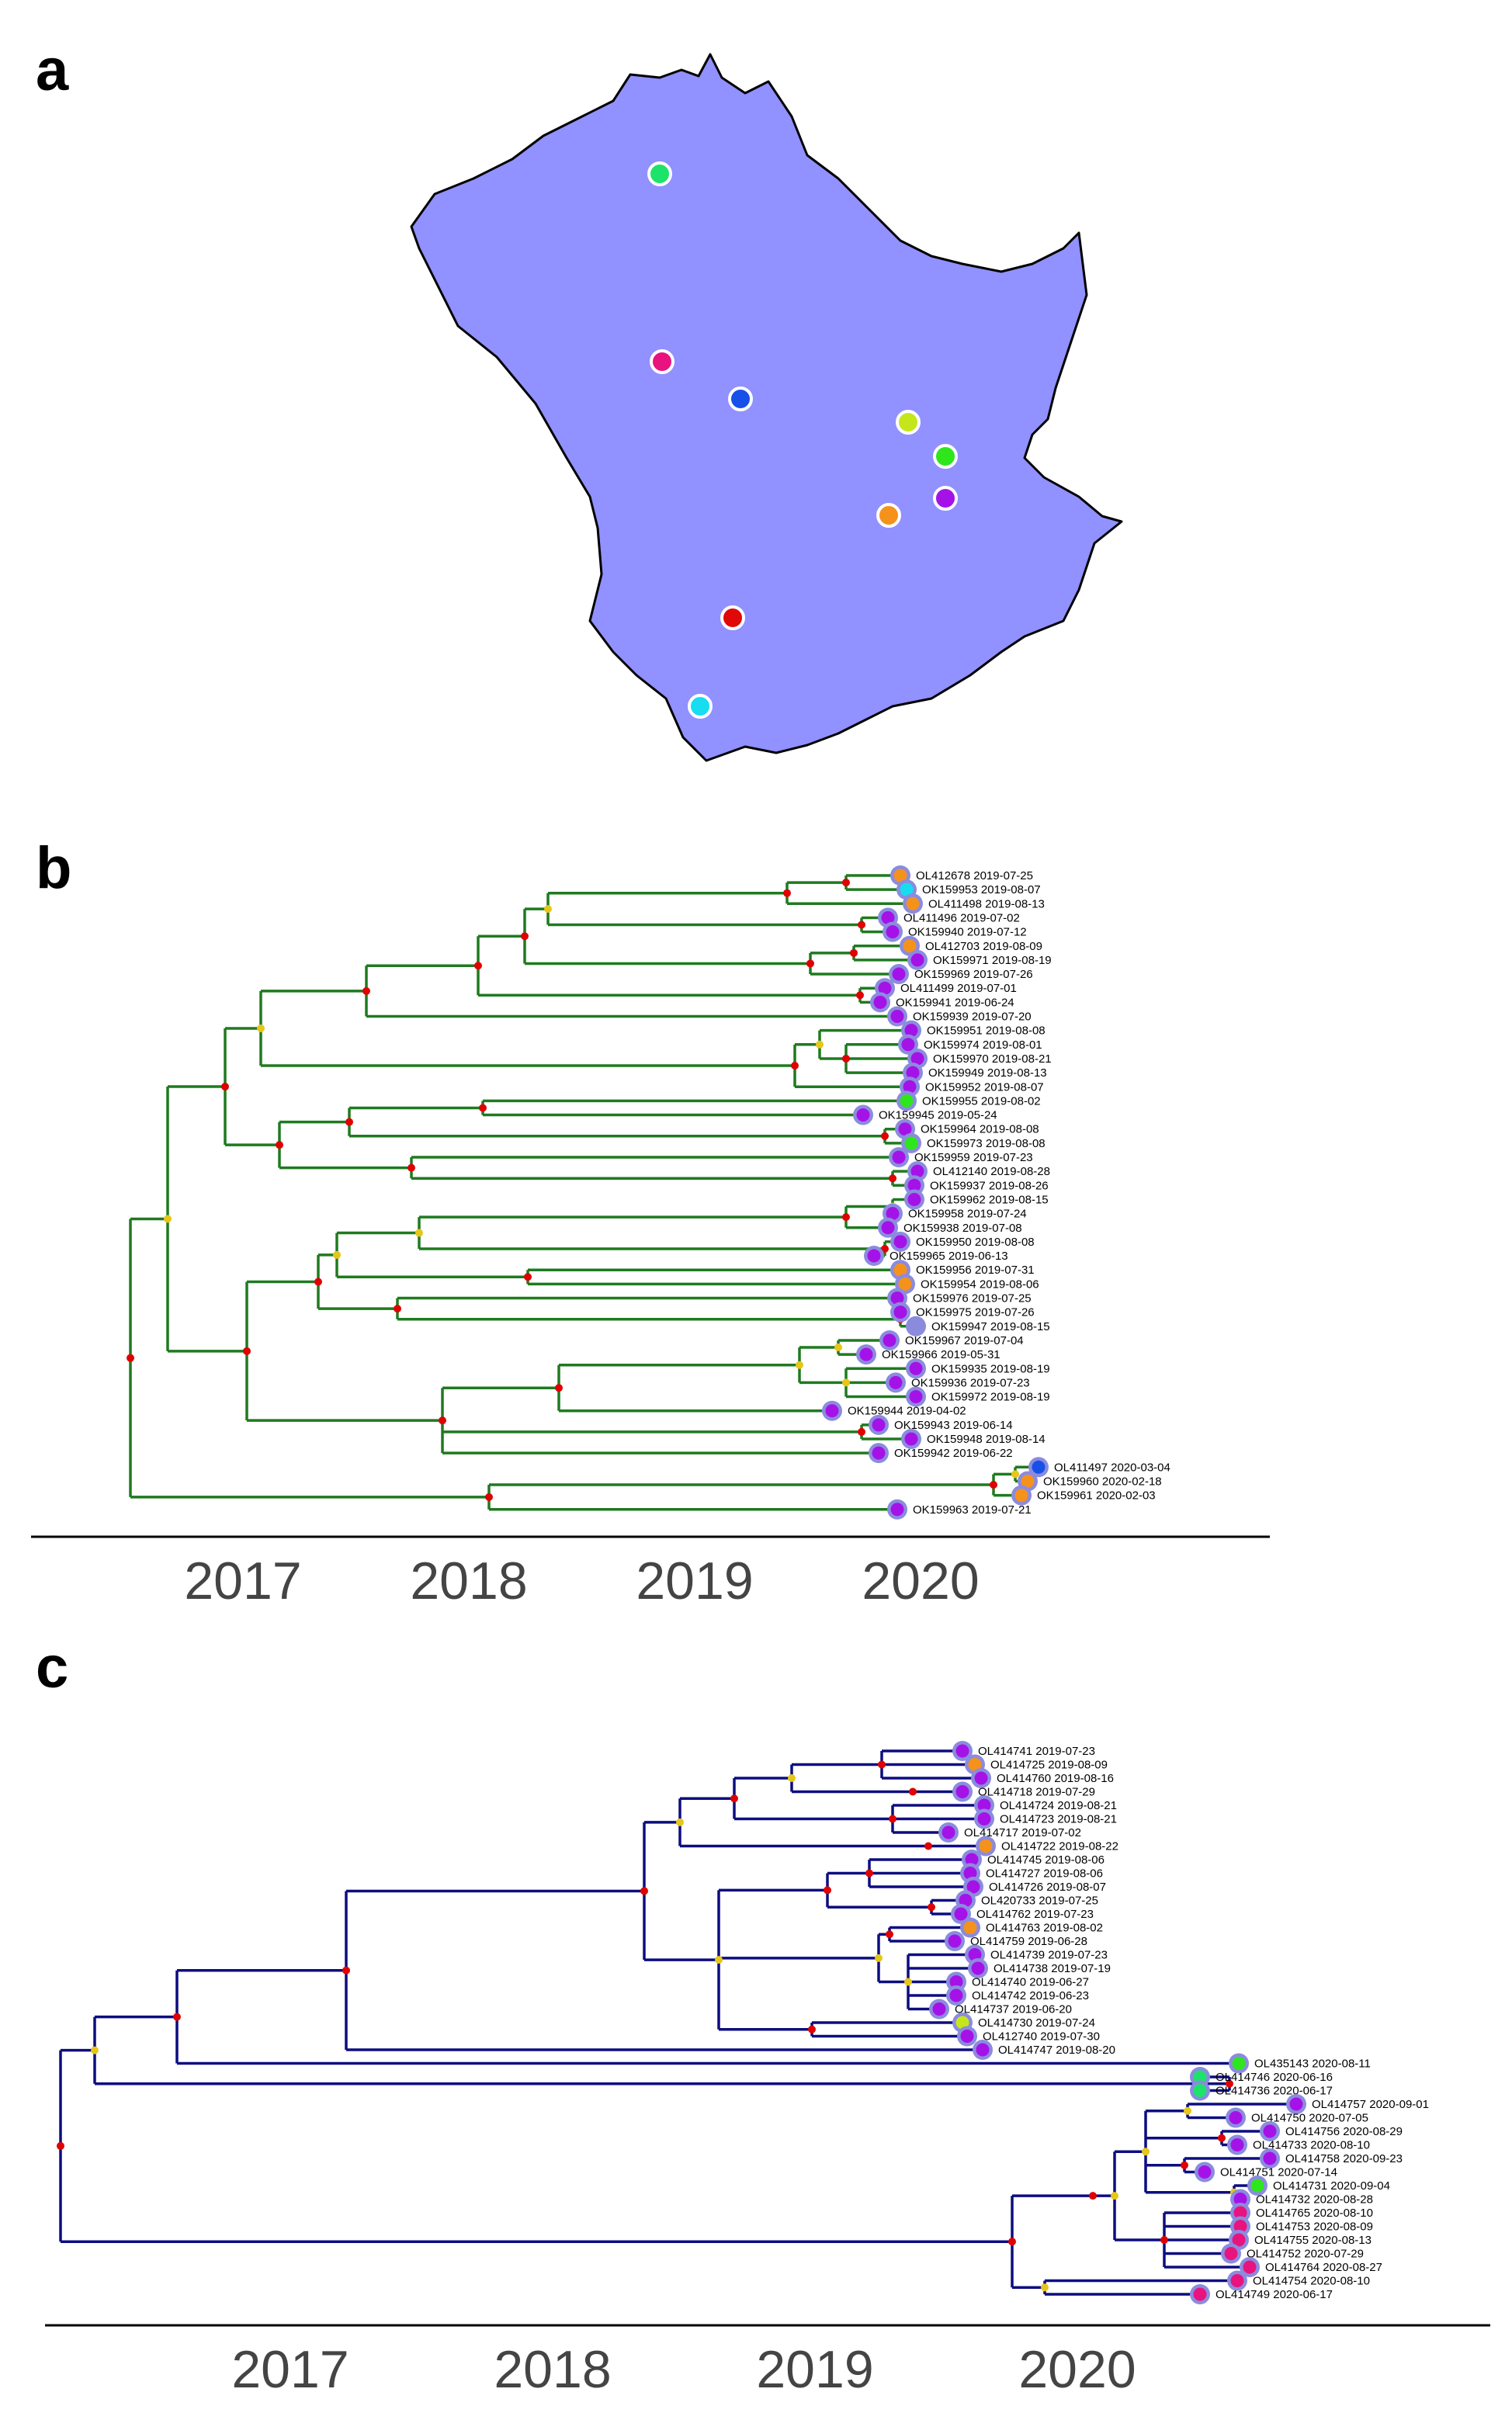  Describe the element at coordinates (1102, 1481) in the screenshot. I see `tip-label: OK159960 2020-02-18` at that location.